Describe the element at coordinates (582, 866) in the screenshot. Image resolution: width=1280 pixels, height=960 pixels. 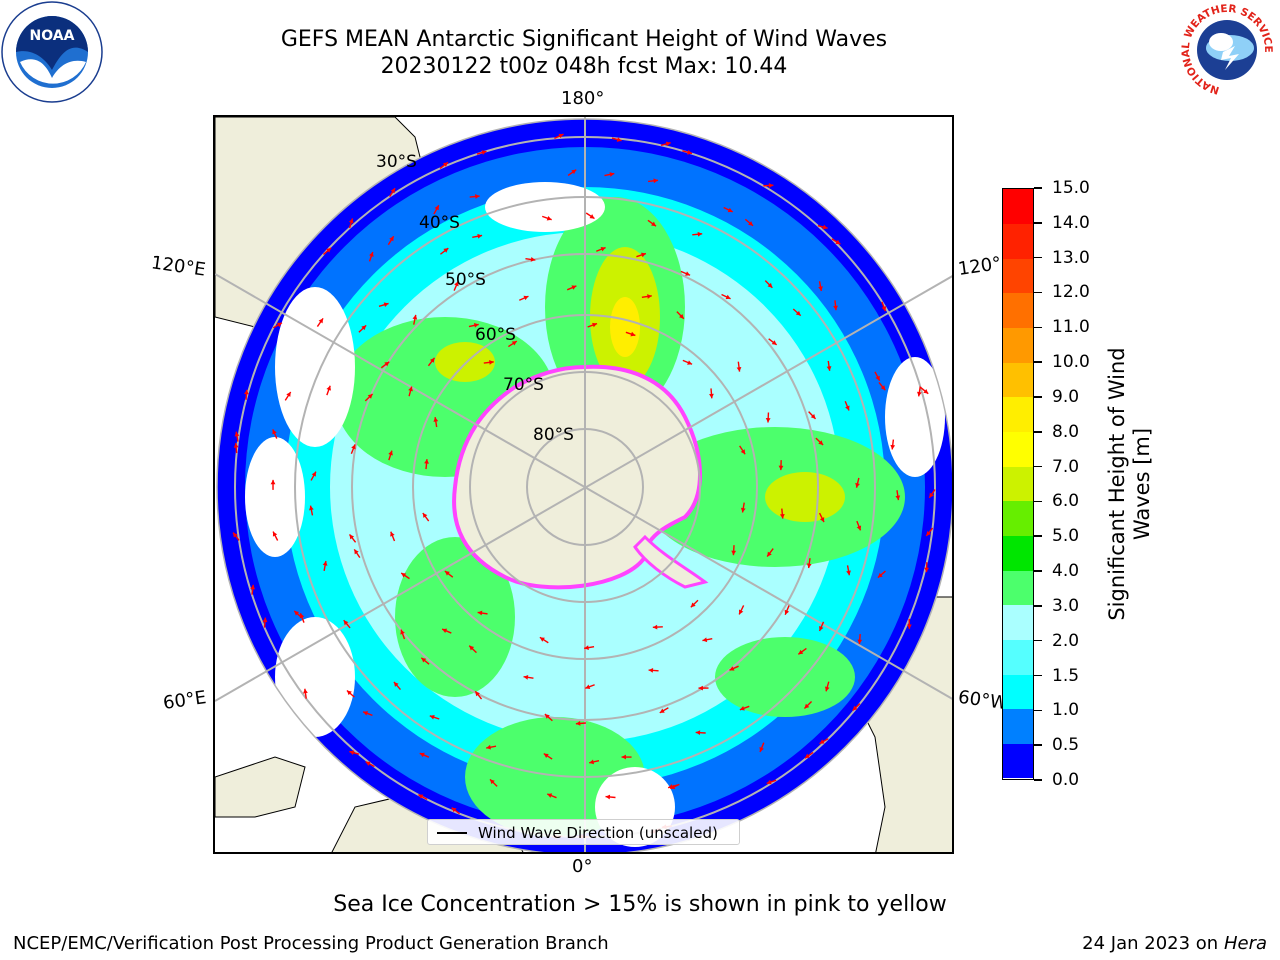
I see `lon-label-0: 0°` at that location.